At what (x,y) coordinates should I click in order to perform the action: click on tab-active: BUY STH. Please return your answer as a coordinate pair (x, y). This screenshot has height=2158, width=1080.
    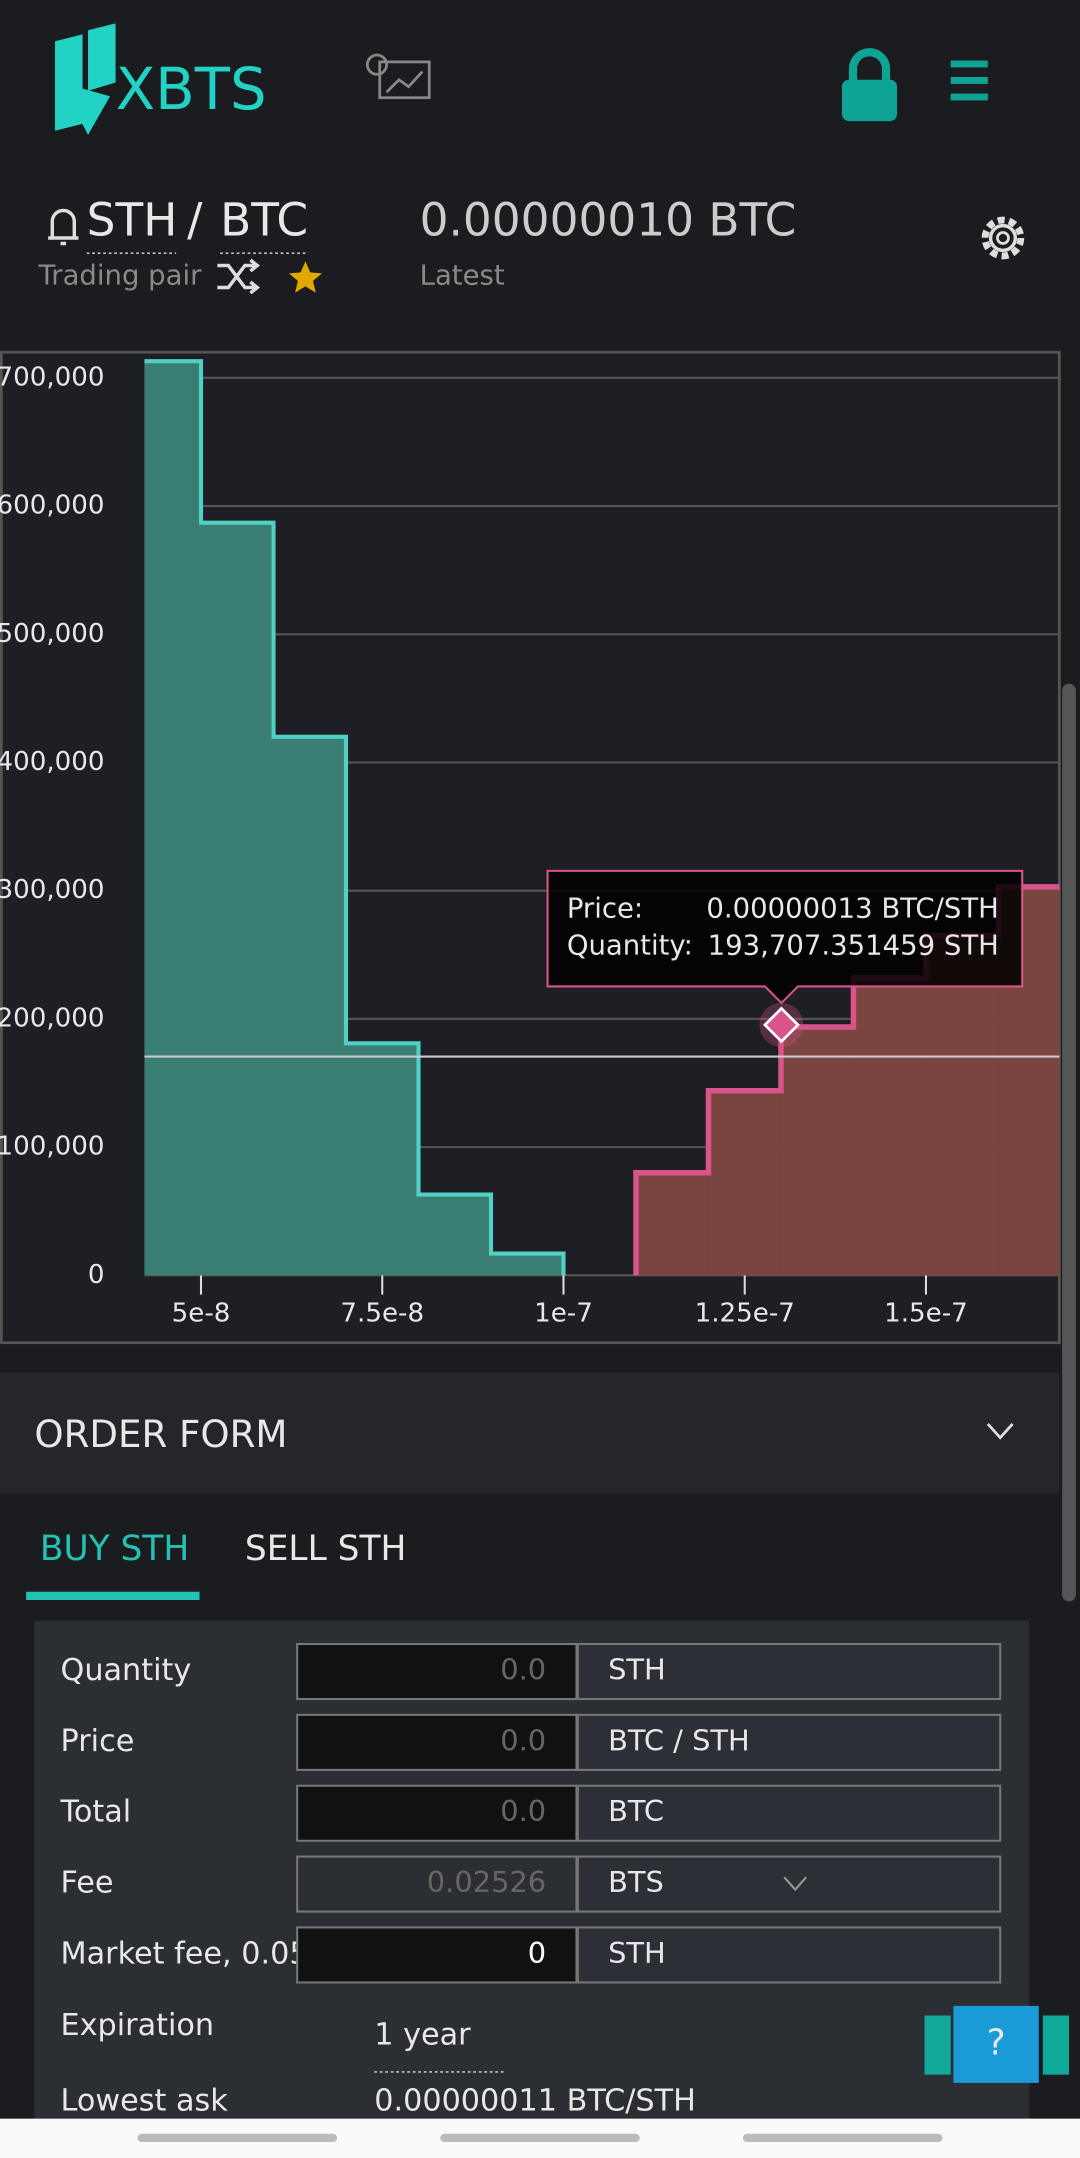
    Looking at the image, I should click on (114, 1549).